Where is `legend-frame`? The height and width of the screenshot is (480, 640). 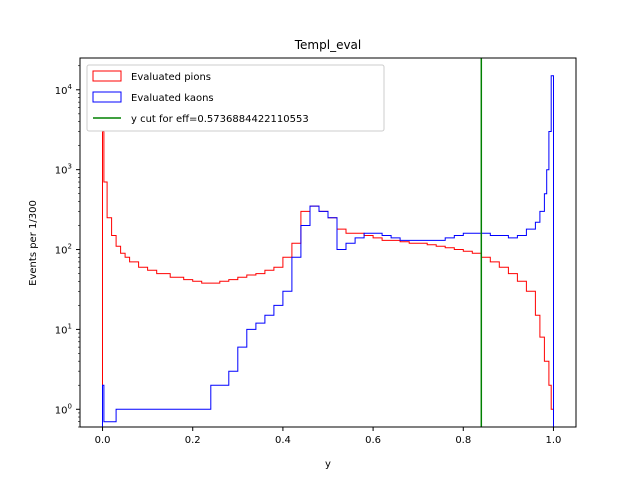 legend-frame is located at coordinates (235, 98).